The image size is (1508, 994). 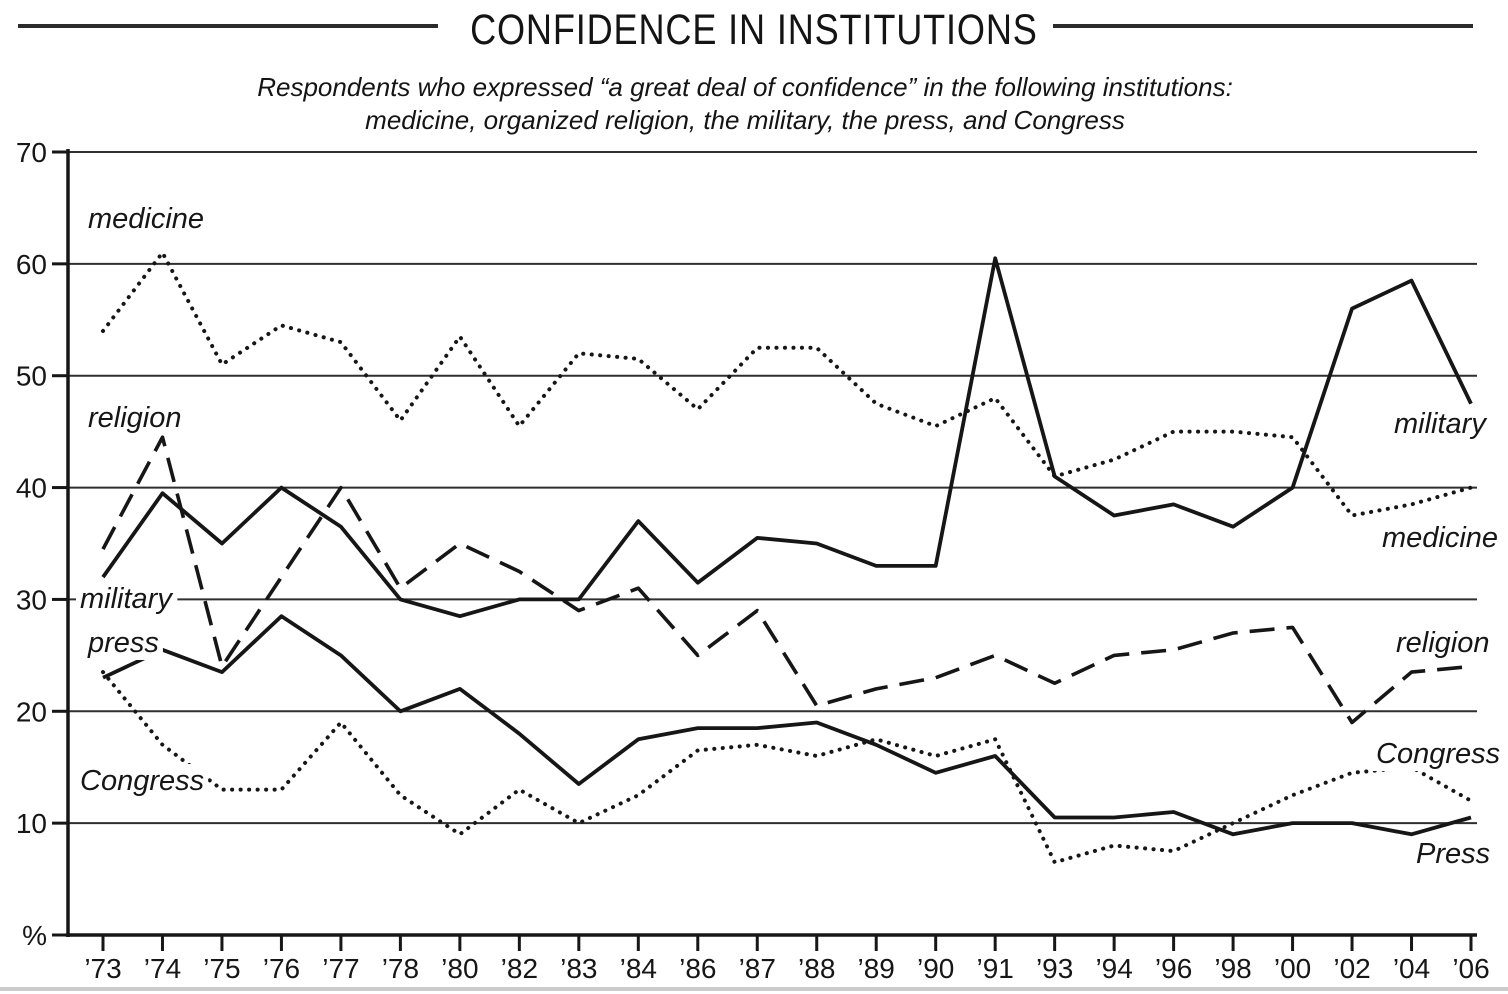 I want to click on series-label-bg-congress-left, so click(x=142, y=781).